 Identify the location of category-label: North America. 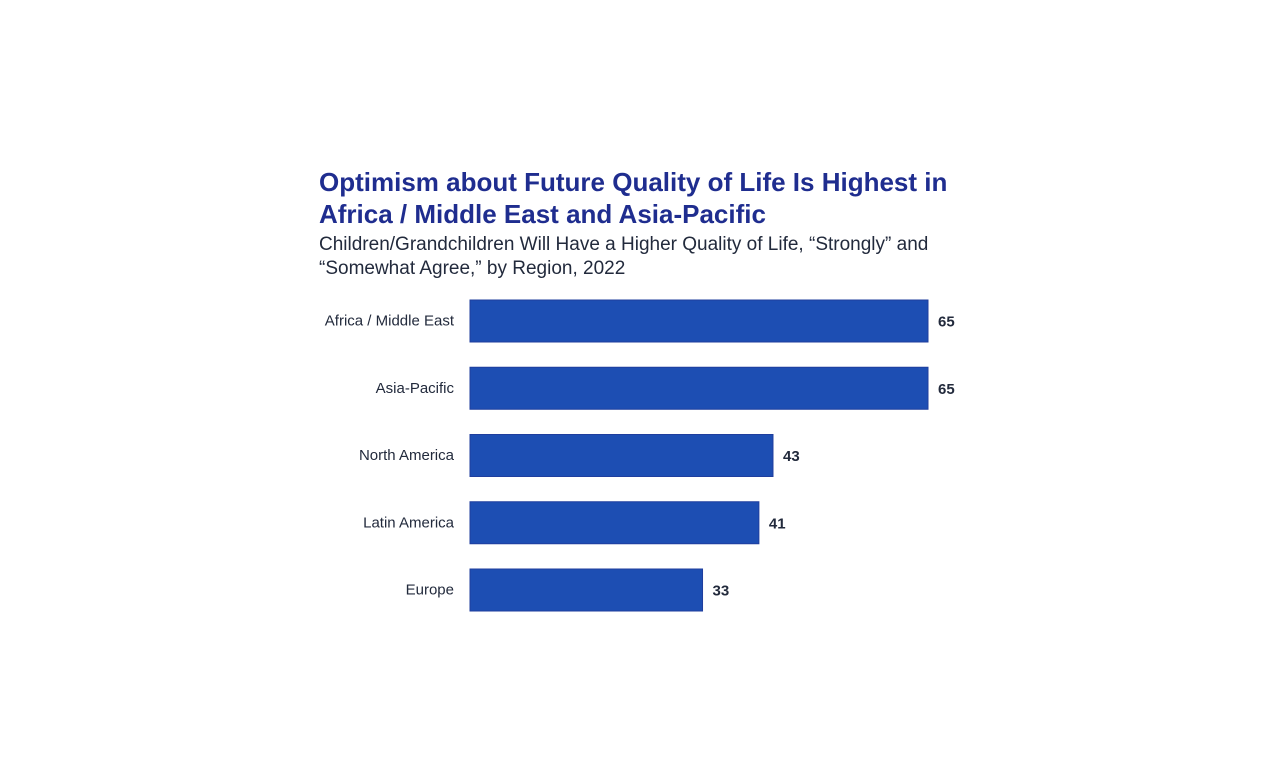
(407, 455).